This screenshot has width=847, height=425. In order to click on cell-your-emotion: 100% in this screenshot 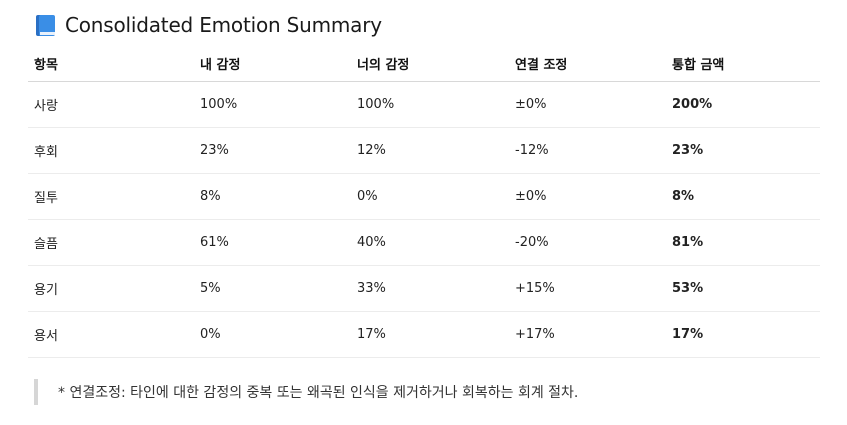, I will do `click(430, 104)`.